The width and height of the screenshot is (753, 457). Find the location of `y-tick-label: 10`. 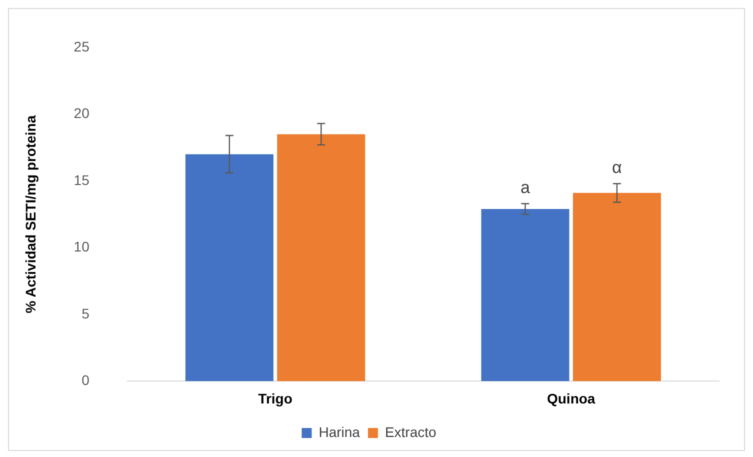

y-tick-label: 10 is located at coordinates (82, 246).